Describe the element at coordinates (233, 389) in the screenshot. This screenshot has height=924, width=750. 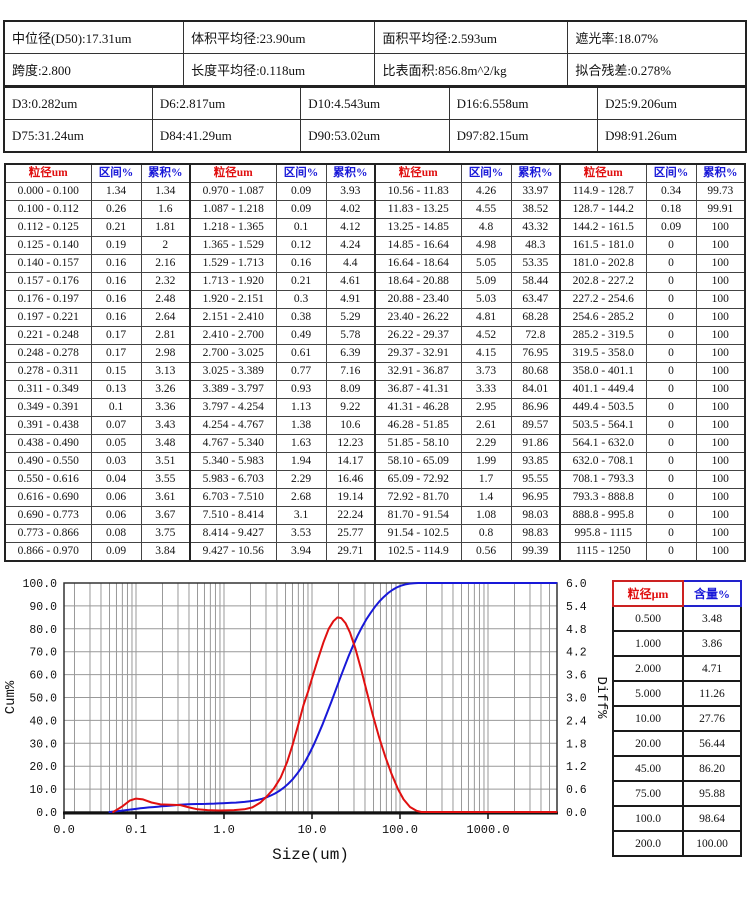
I see `size-range-cell: 3.389 - 3.797` at that location.